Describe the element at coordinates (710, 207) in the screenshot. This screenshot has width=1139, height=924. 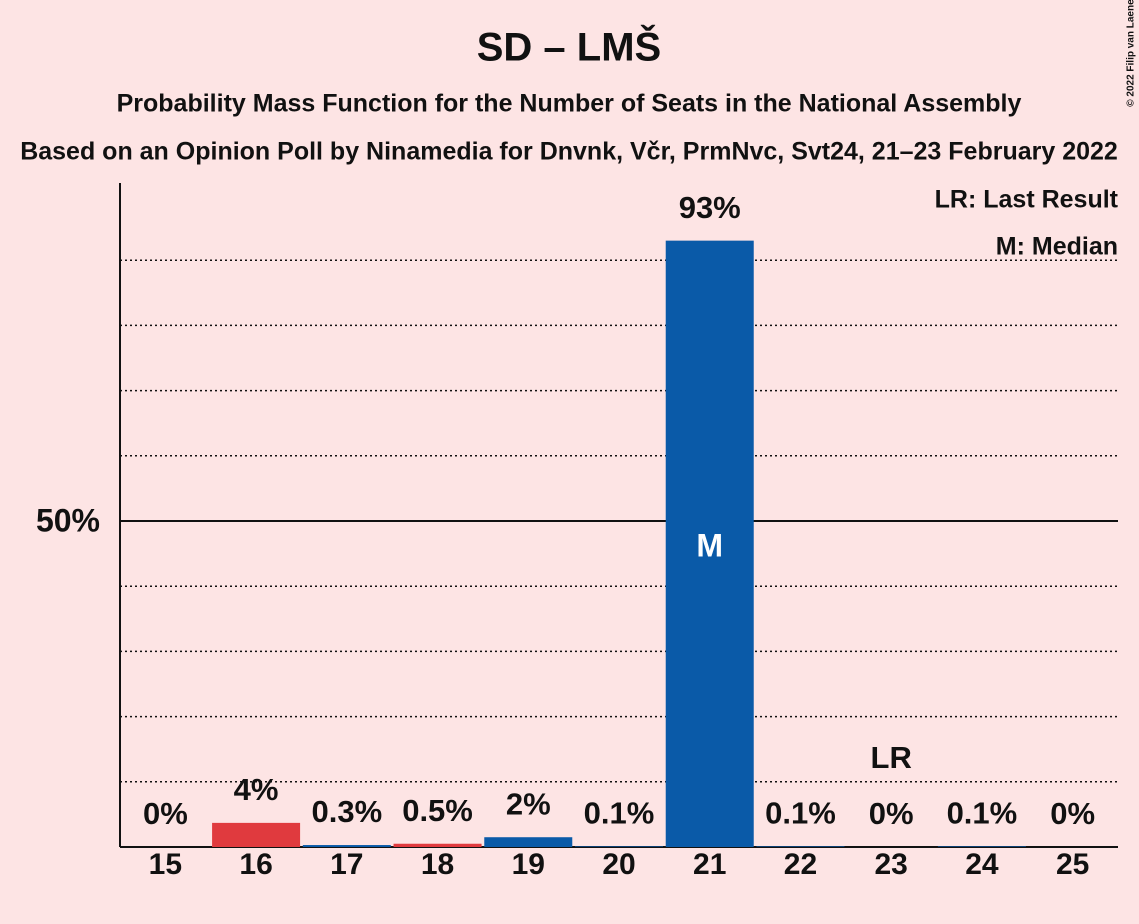
I see `value-label: 93%` at that location.